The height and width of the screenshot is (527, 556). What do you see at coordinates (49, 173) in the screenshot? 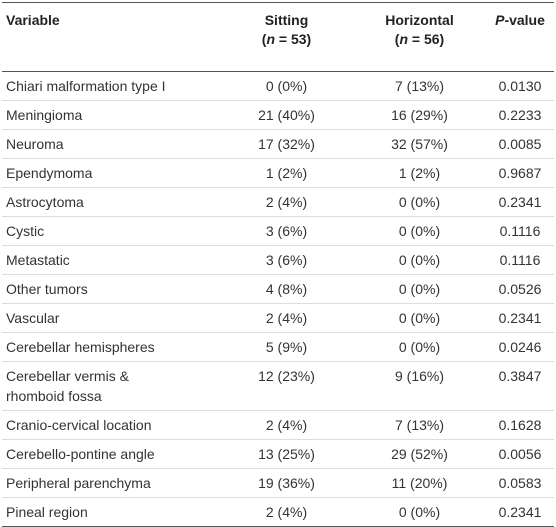
I see `cell-text: Ependymoma` at bounding box center [49, 173].